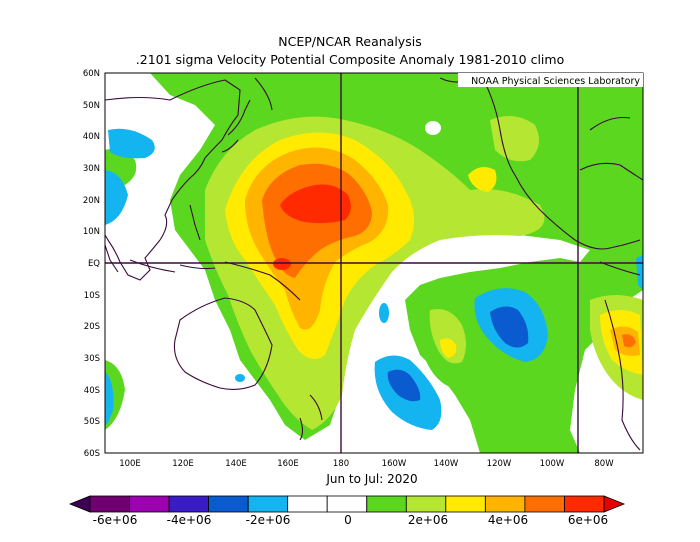 Image resolution: width=700 pixels, height=542 pixels. Describe the element at coordinates (508, 520) in the screenshot. I see `colorbar-label: 4e+06` at that location.